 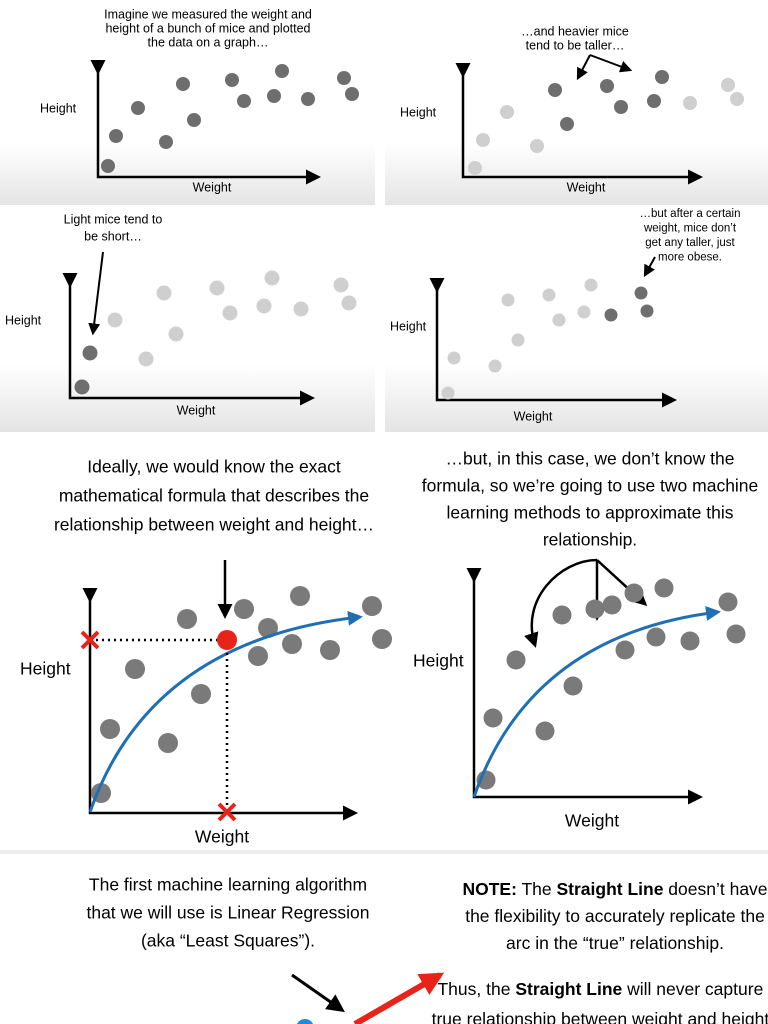 What do you see at coordinates (537, 889) in the screenshot?
I see `note-segment: The` at bounding box center [537, 889].